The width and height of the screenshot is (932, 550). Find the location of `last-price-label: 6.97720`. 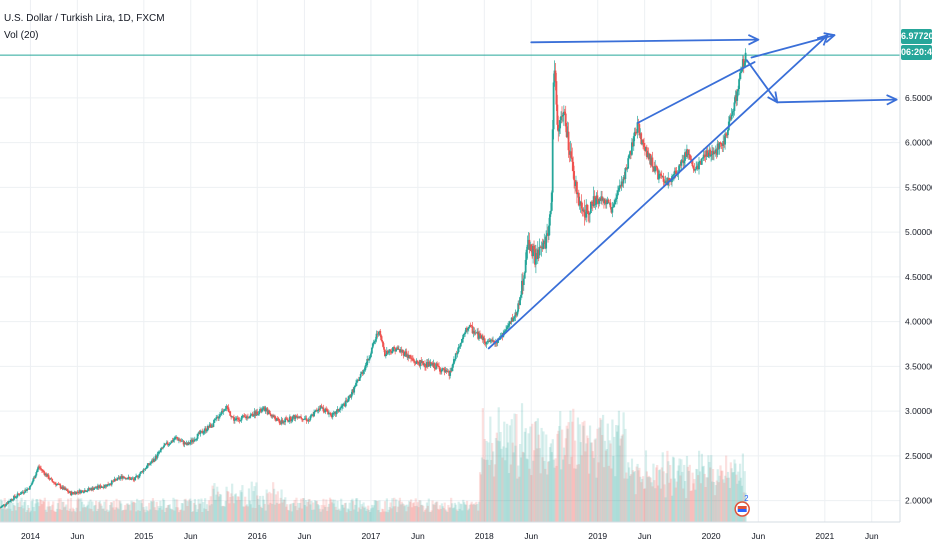

last-price-label: 6.97720 is located at coordinates (916, 36).